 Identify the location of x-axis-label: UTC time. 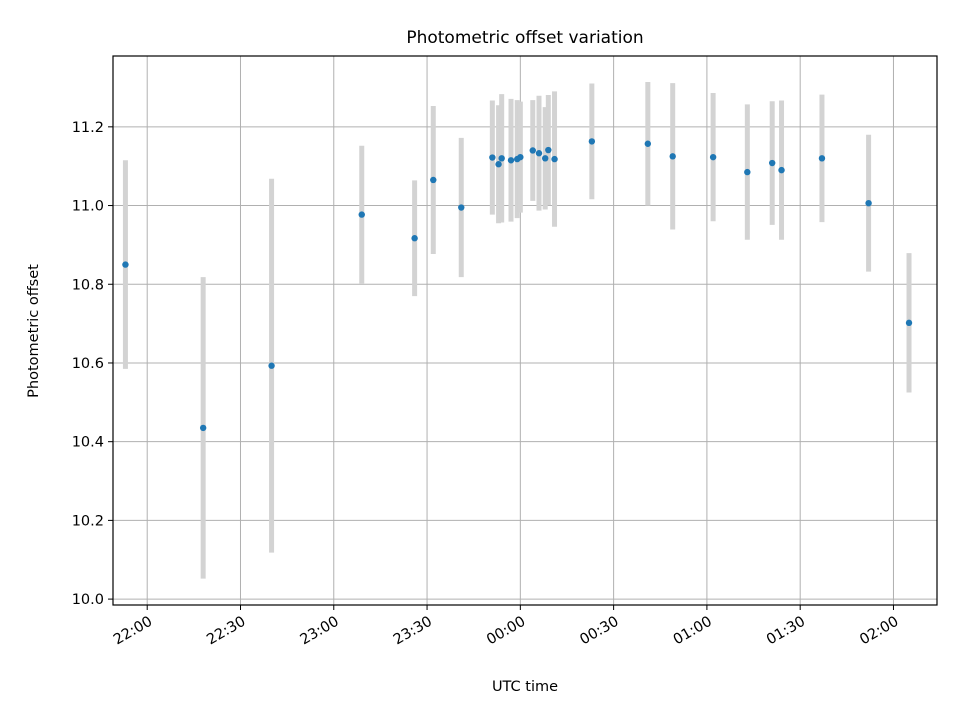
(525, 687).